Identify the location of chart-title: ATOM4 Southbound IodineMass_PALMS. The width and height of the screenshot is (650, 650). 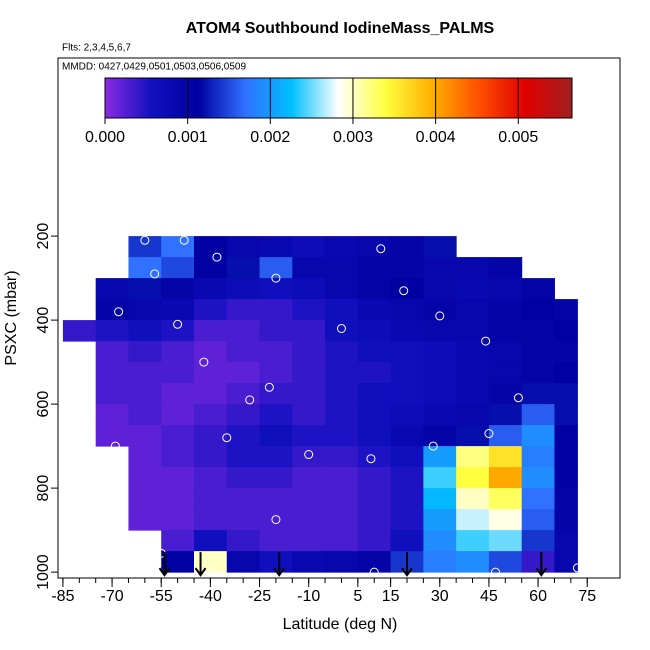
(340, 28).